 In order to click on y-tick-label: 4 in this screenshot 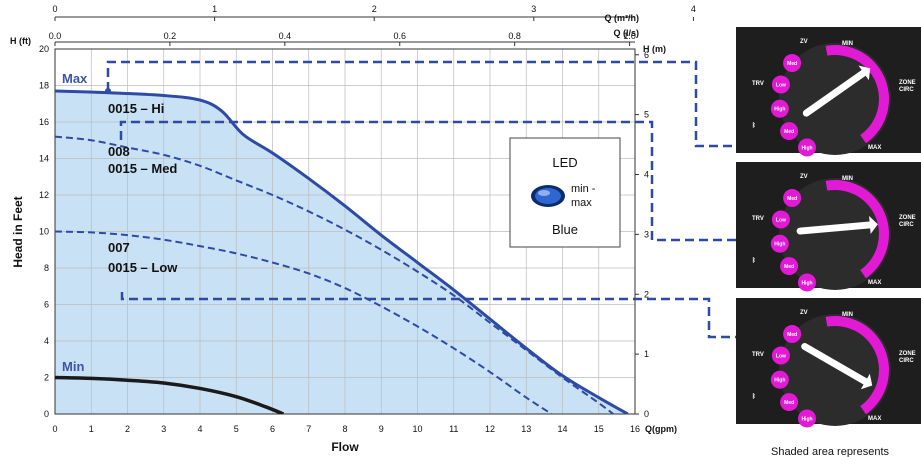, I will do `click(46, 341)`.